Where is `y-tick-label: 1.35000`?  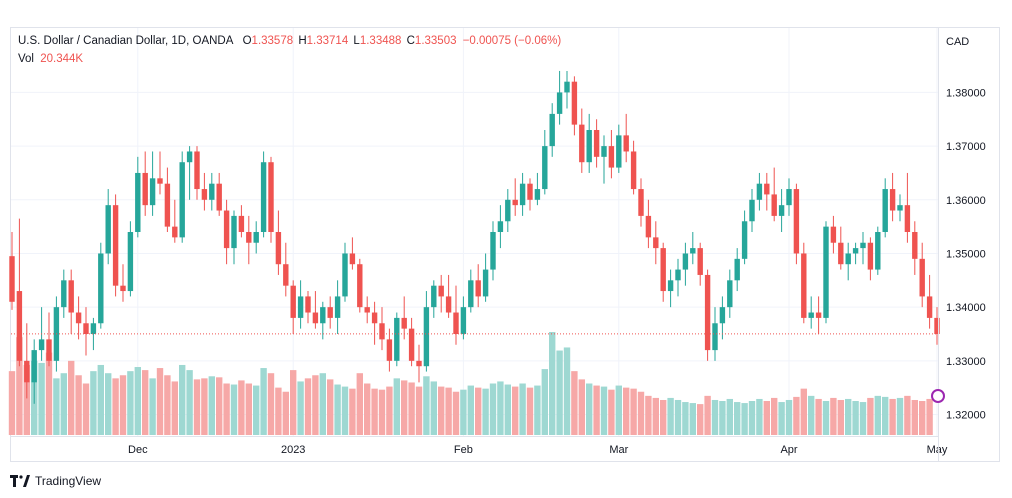 y-tick-label: 1.35000 is located at coordinates (966, 254).